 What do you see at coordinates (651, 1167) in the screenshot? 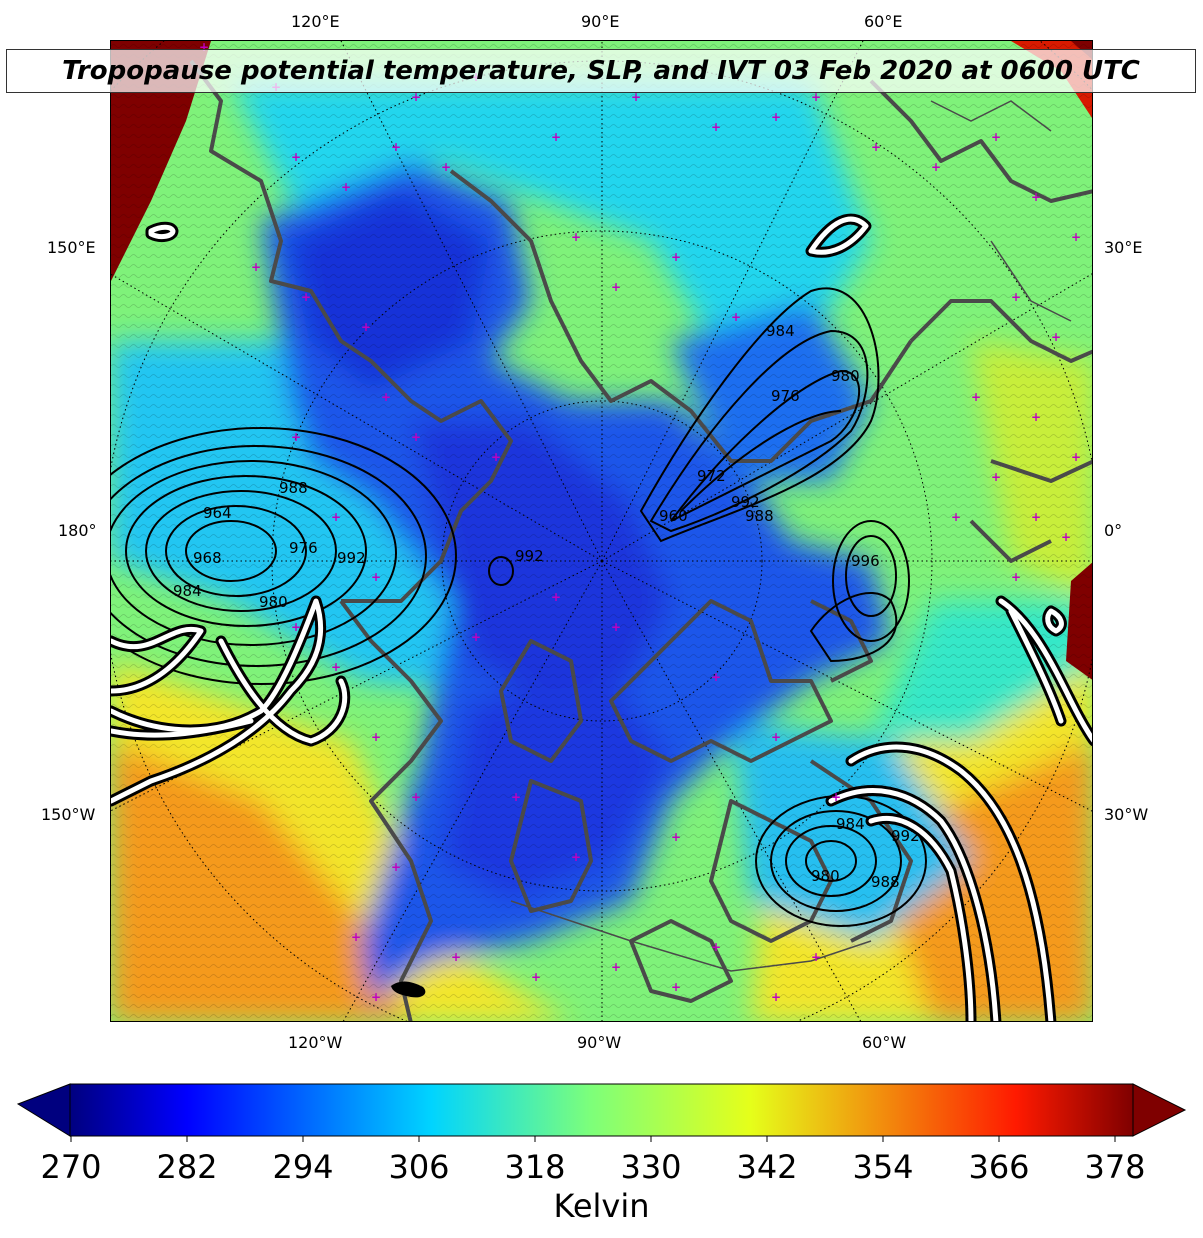
I see `colorbar-tick-label: 330` at bounding box center [651, 1167].